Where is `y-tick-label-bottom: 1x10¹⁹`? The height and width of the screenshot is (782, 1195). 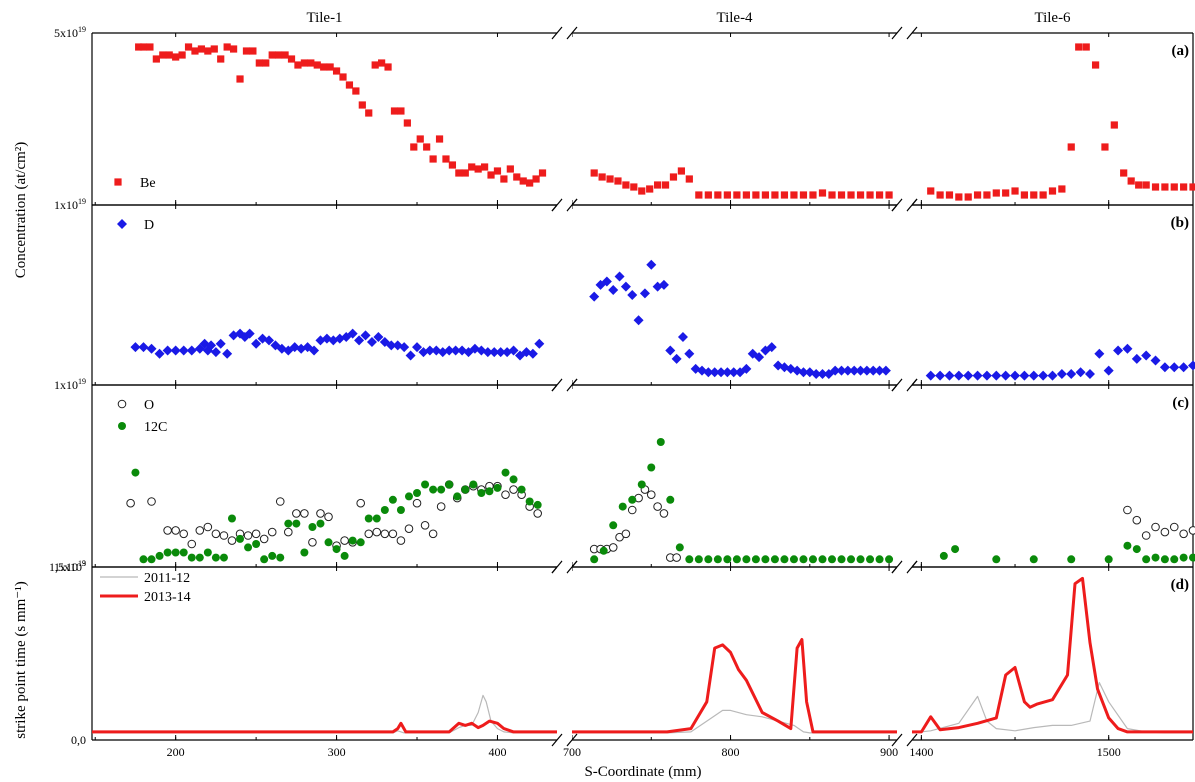
y-tick-label-bottom: 1x10¹⁹ is located at coordinates (70, 204).